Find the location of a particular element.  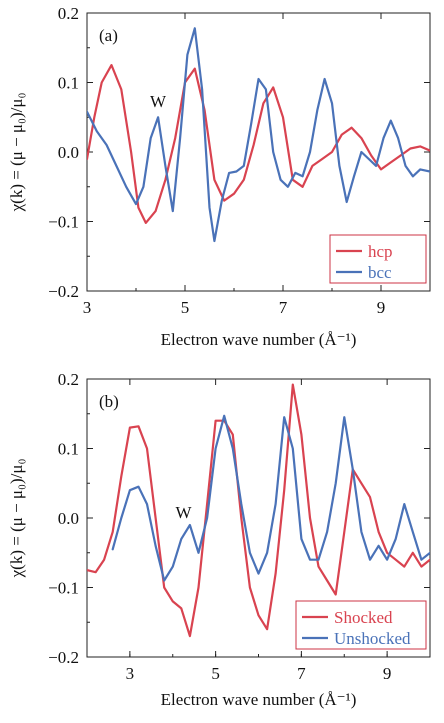

legend: hcp bcc is located at coordinates (378, 259).